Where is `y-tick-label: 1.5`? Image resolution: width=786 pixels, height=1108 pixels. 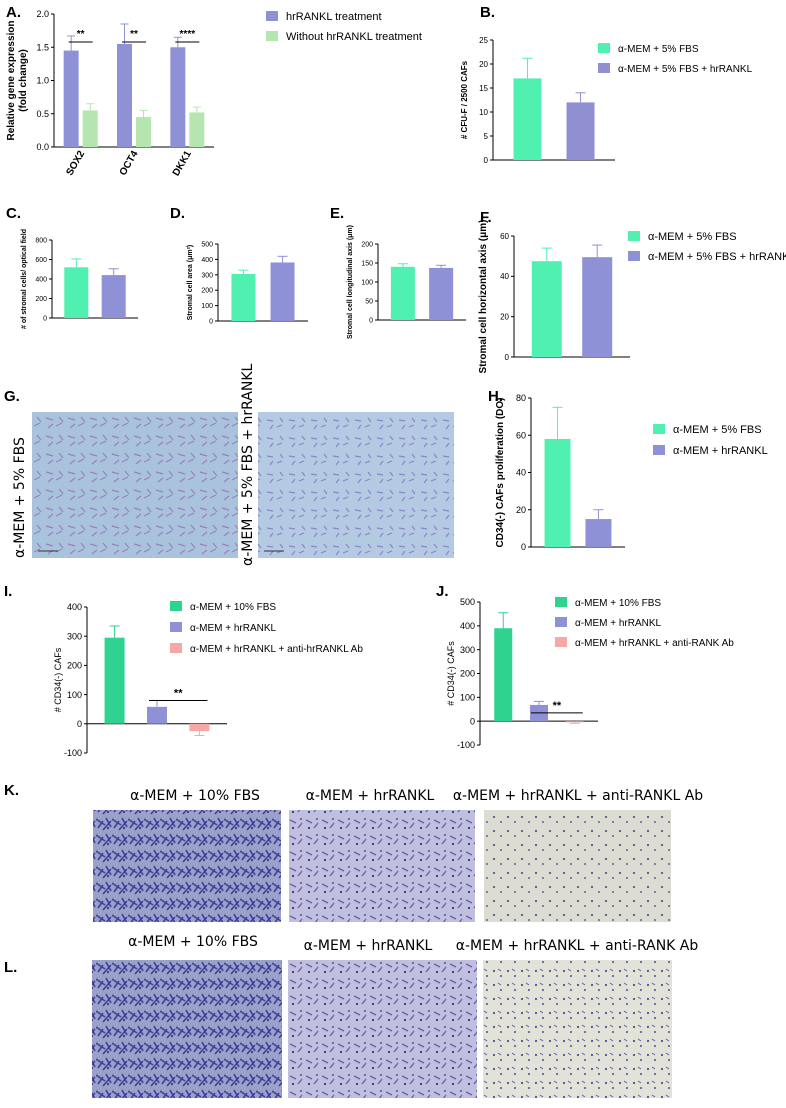 y-tick-label: 1.5 is located at coordinates (42, 47).